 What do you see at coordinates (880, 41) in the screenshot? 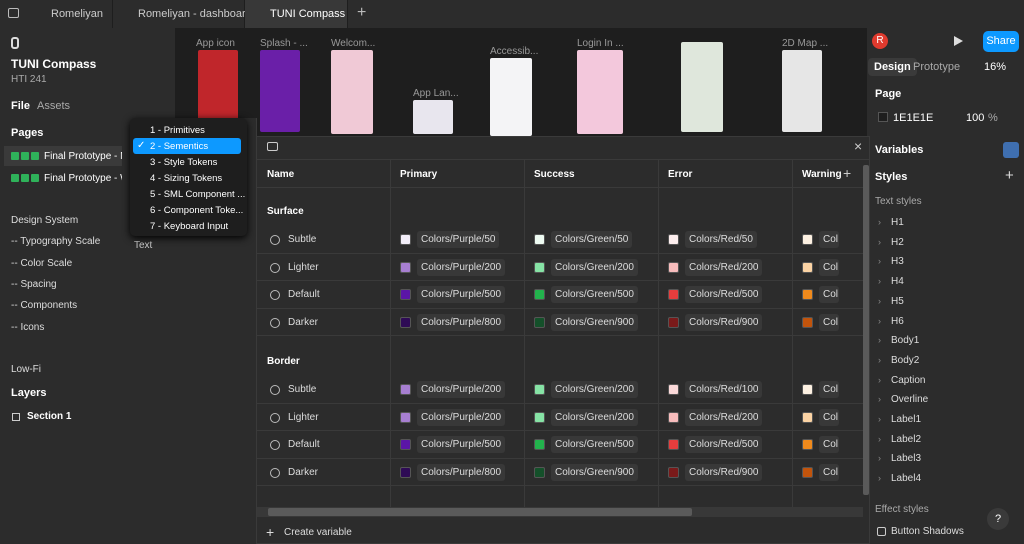
I see `avatar: R` at bounding box center [880, 41].